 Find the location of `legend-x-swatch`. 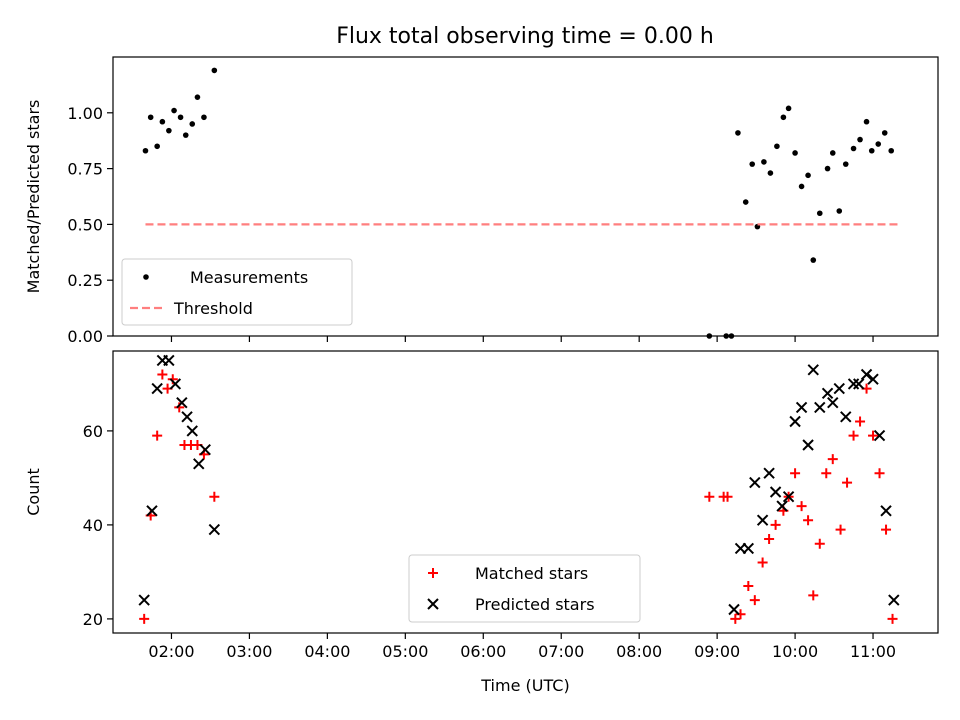

legend-x-swatch is located at coordinates (433, 604).